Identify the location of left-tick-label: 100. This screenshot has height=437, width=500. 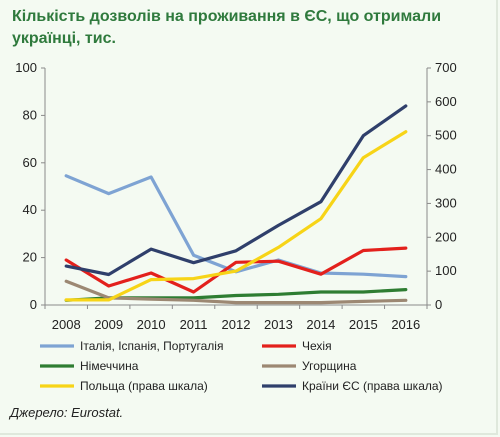
(26, 67).